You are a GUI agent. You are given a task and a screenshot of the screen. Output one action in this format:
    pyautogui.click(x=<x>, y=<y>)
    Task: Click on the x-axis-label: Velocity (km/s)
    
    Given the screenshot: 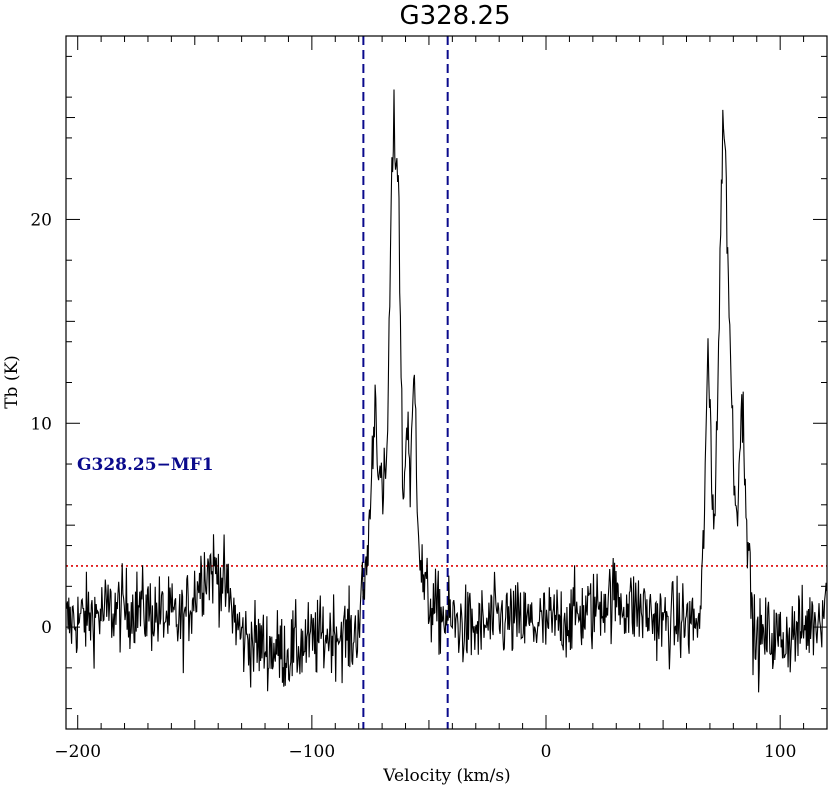 What is the action you would take?
    pyautogui.click(x=446, y=776)
    